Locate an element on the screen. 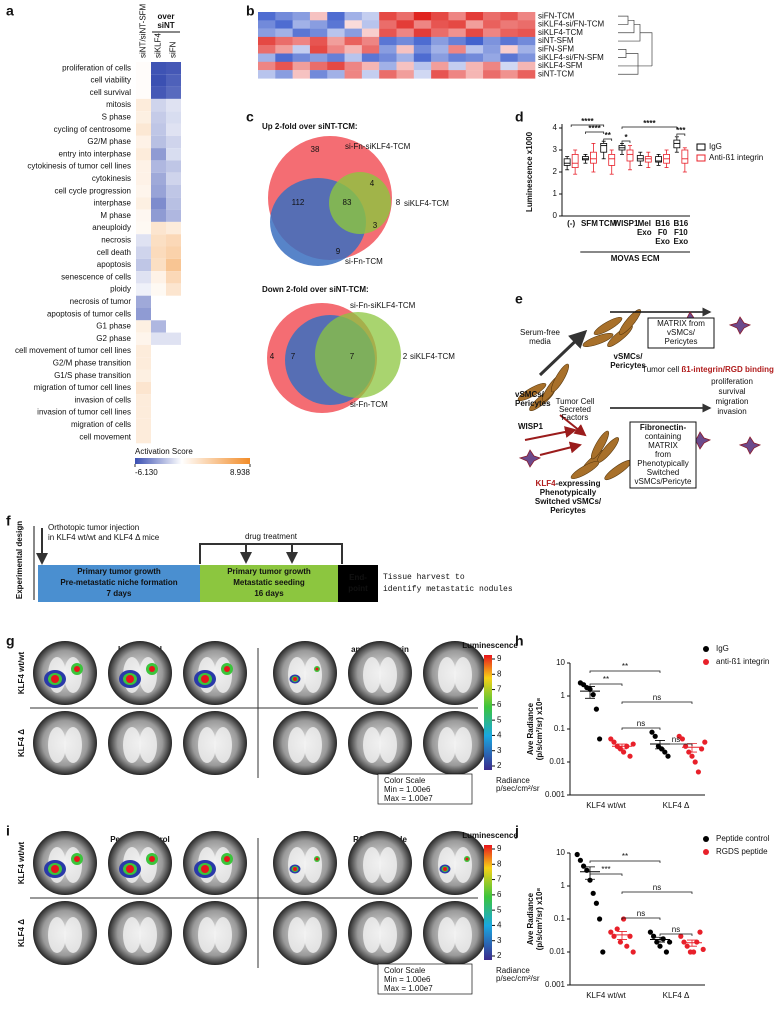 The width and height of the screenshot is (783, 1020). label: invasion is located at coordinates (731, 411).